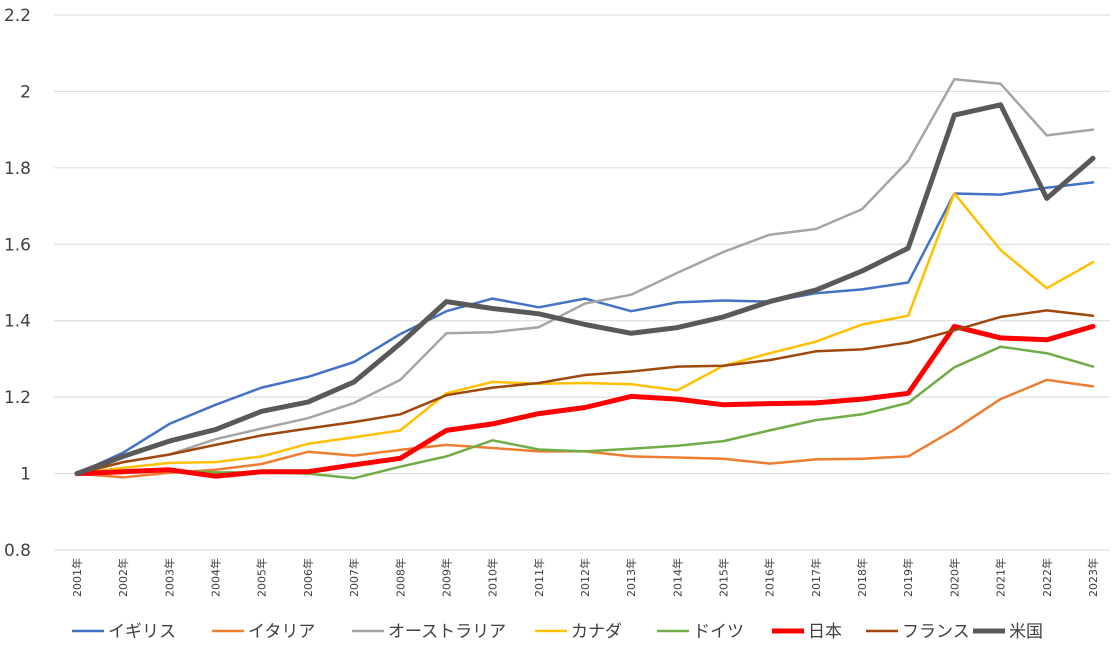 The width and height of the screenshot is (1120, 648). What do you see at coordinates (954, 577) in the screenshot?
I see `x-tick-label: 2020年` at bounding box center [954, 577].